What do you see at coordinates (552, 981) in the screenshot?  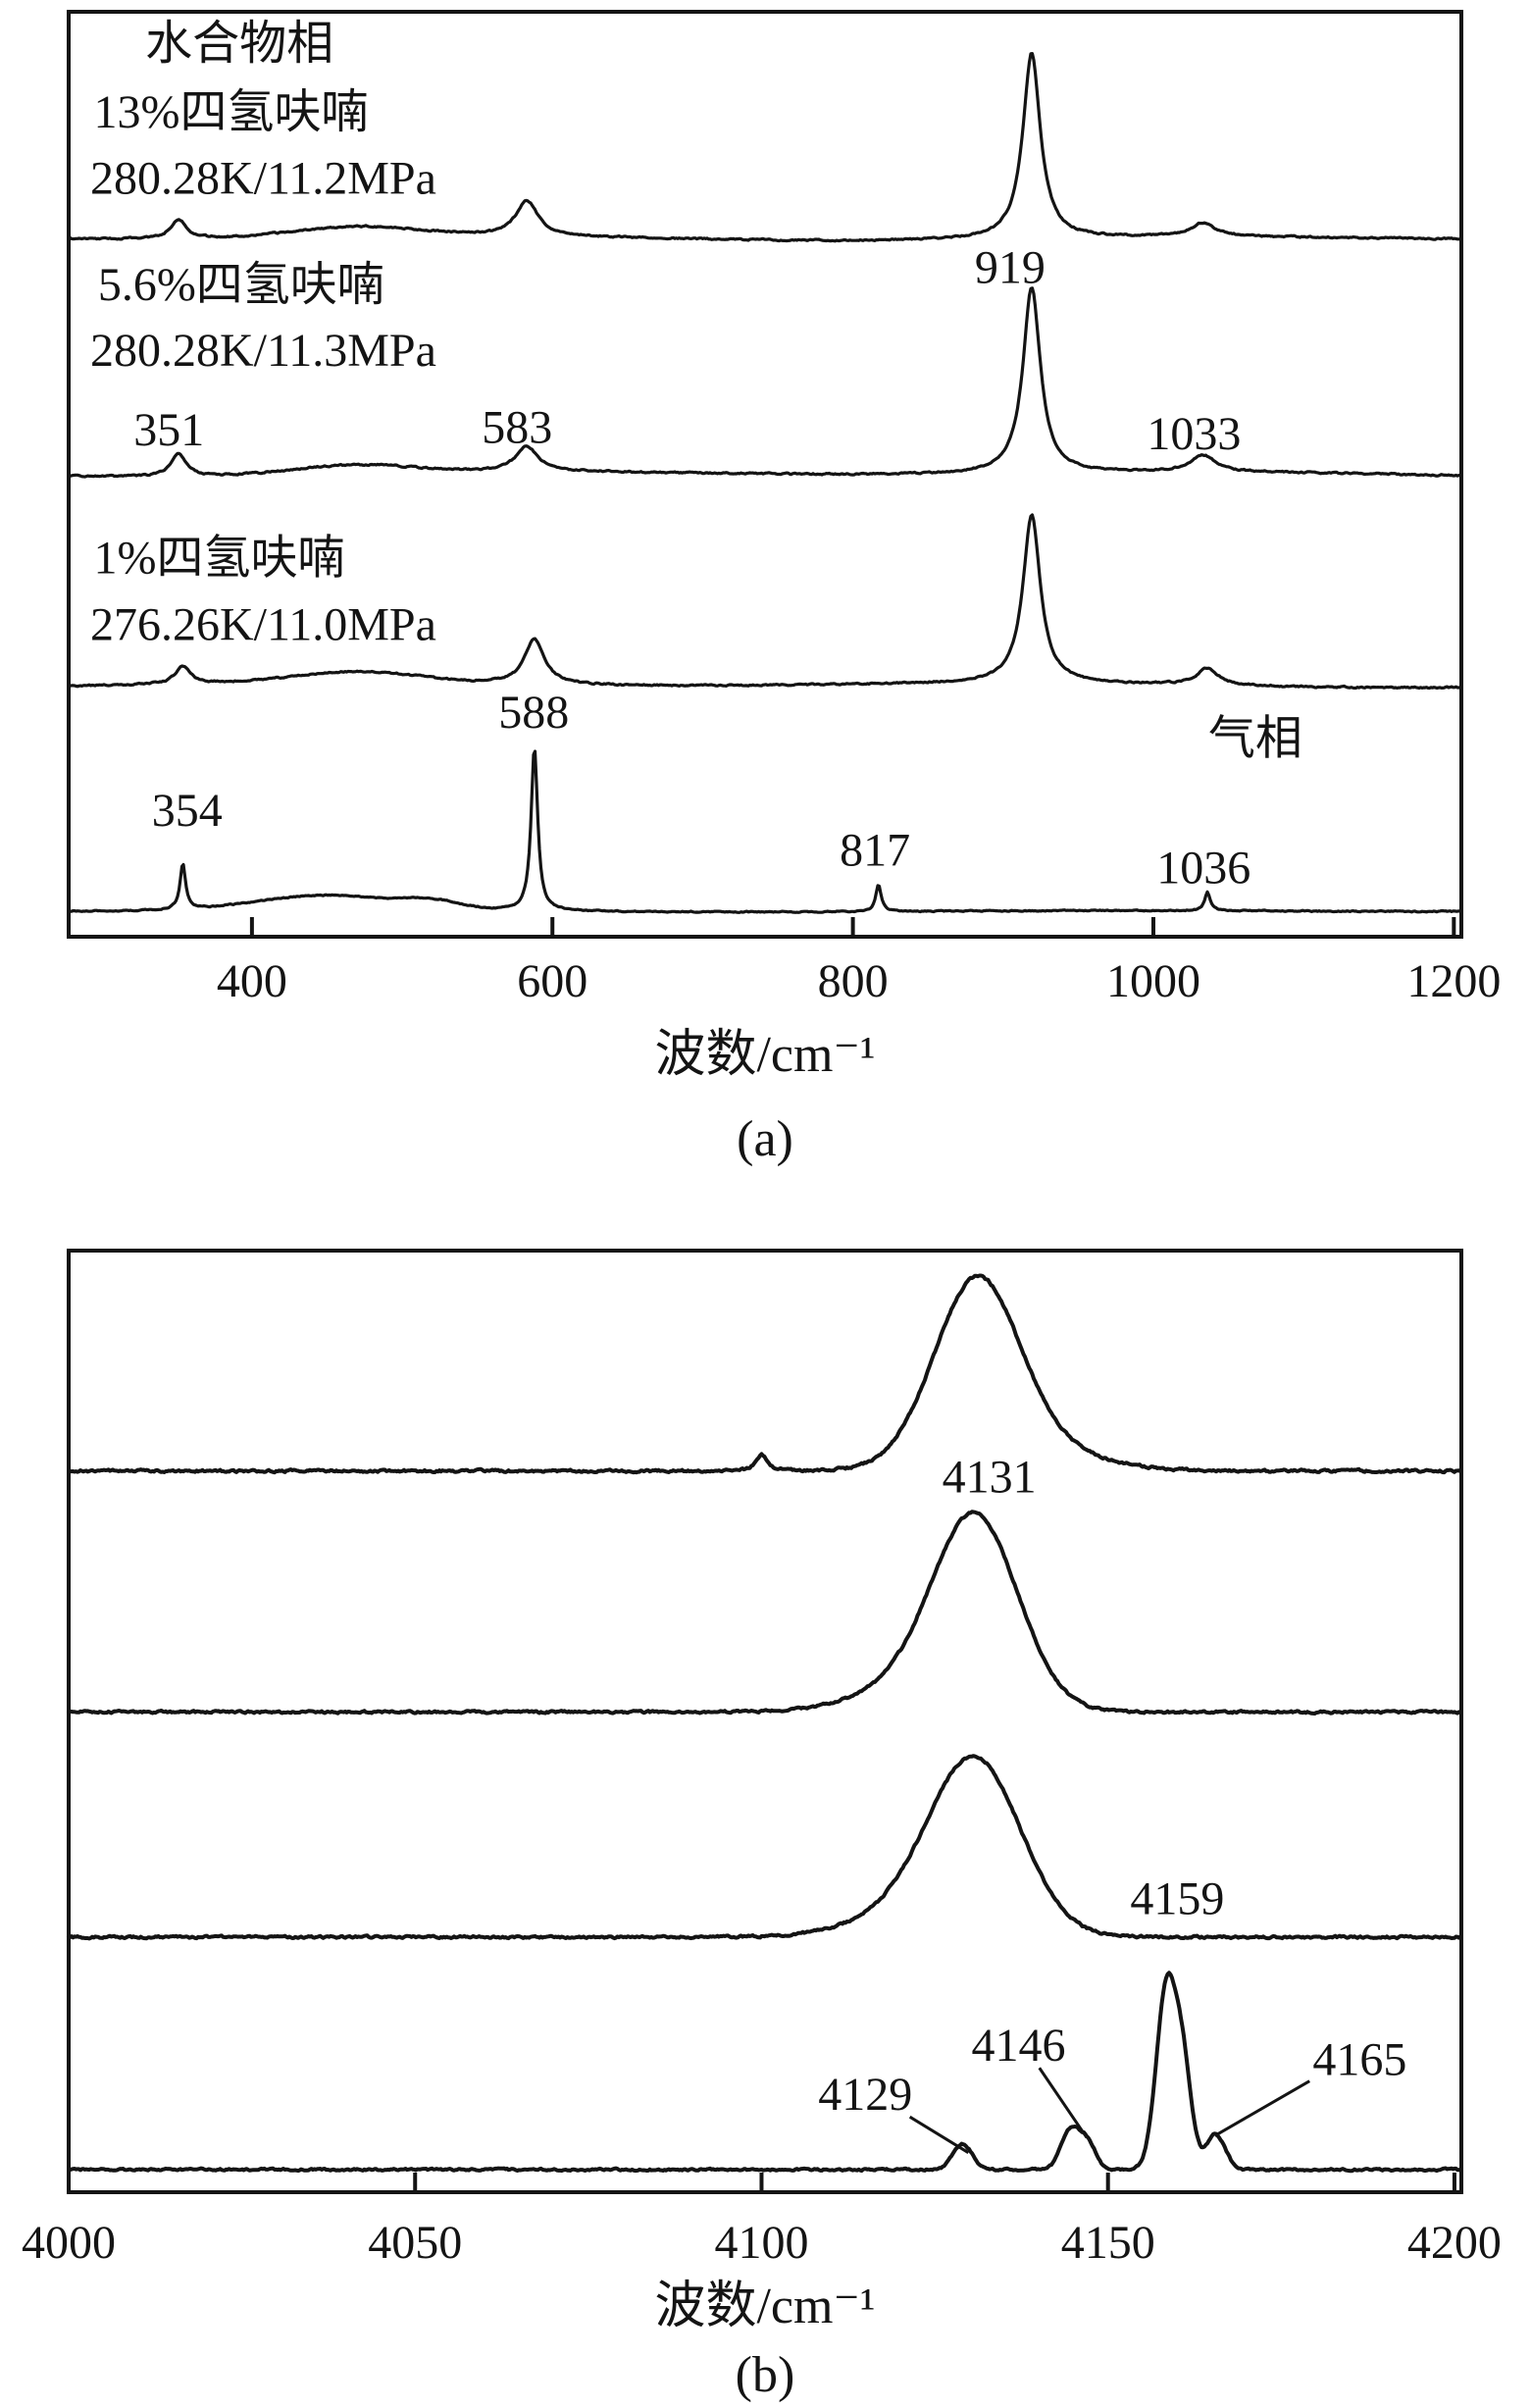 I see `x-tick-label: 600` at bounding box center [552, 981].